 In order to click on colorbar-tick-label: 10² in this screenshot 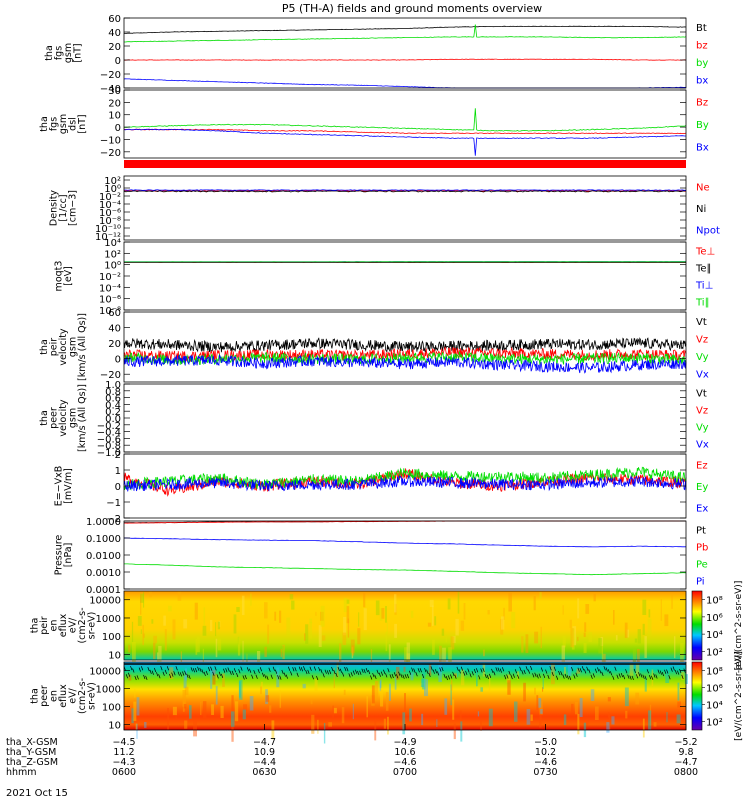, I will do `click(714, 652)`.